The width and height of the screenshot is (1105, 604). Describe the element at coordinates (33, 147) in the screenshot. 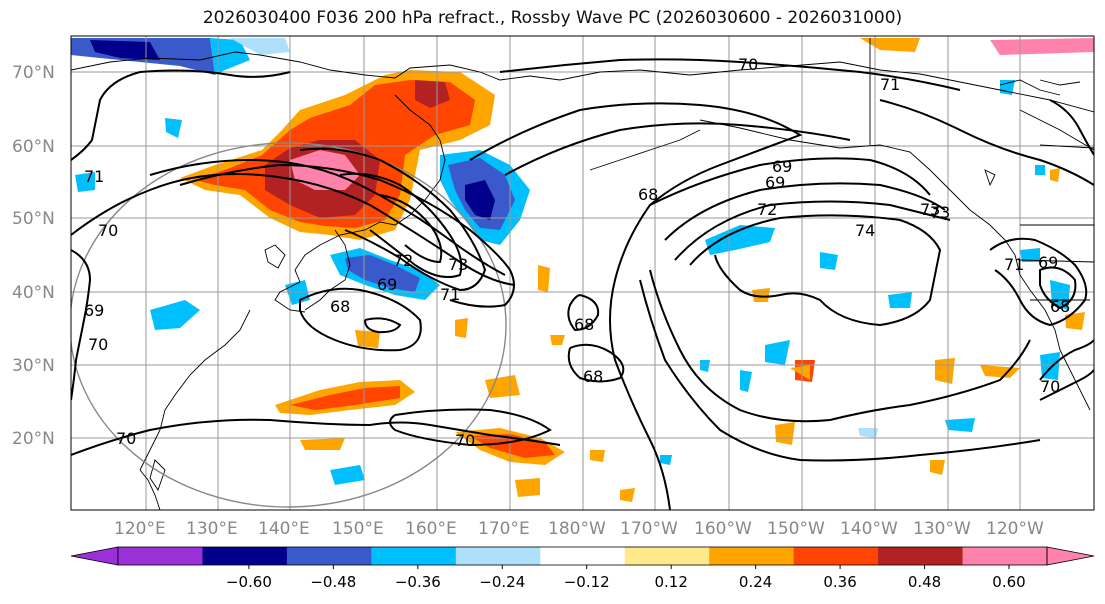

I see `lat-label: 60°N` at that location.